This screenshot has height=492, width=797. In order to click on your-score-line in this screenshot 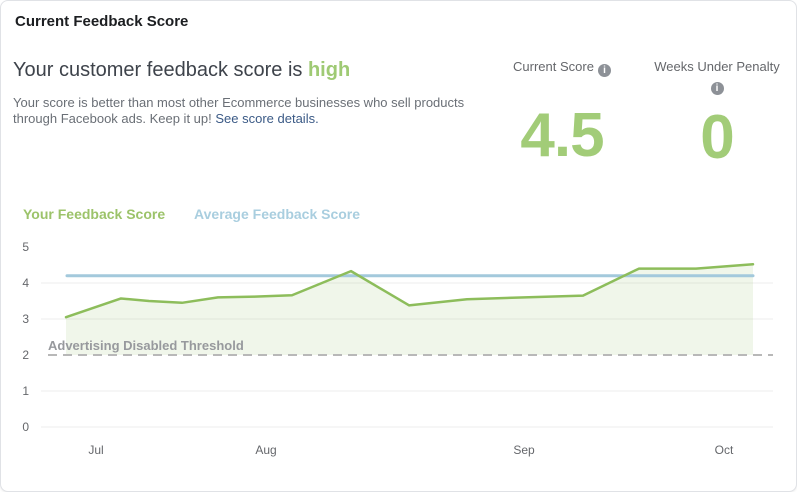, I will do `click(409, 291)`.